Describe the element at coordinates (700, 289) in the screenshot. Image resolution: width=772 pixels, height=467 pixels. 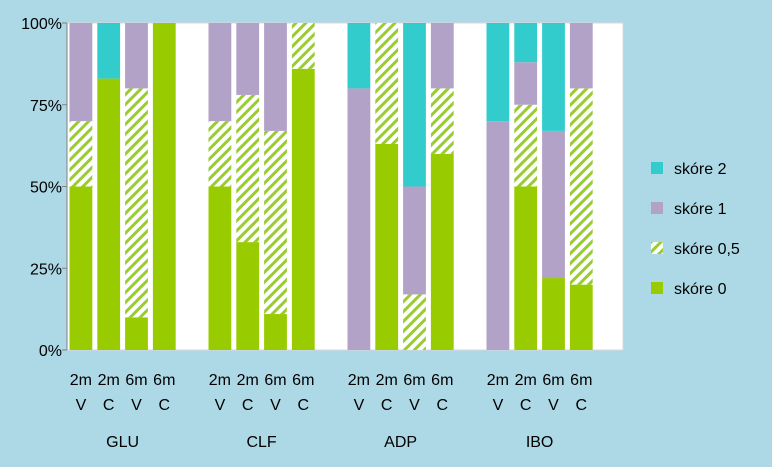
I see `legend-label: skóre 0` at that location.